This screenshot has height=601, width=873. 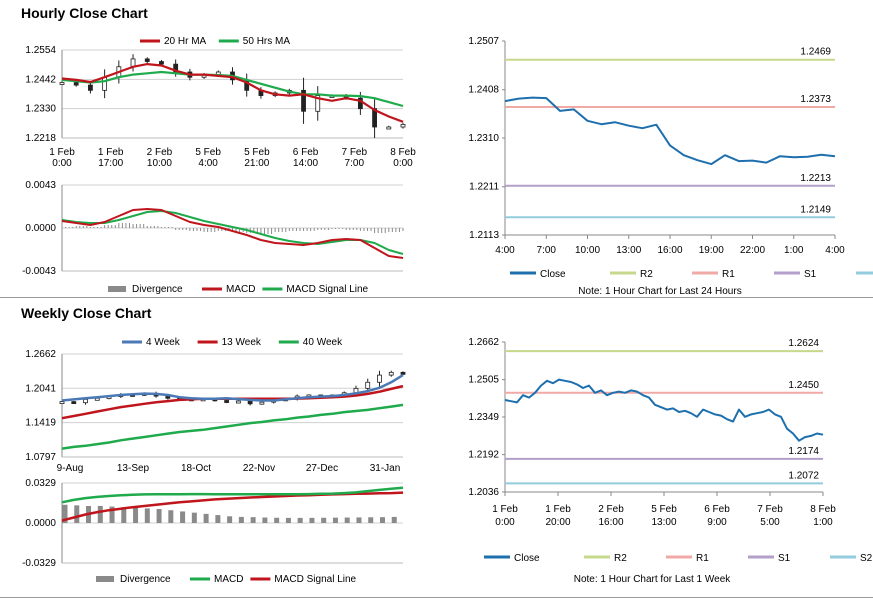 What do you see at coordinates (484, 187) in the screenshot?
I see `y-tick-label: 1.2211` at bounding box center [484, 187].